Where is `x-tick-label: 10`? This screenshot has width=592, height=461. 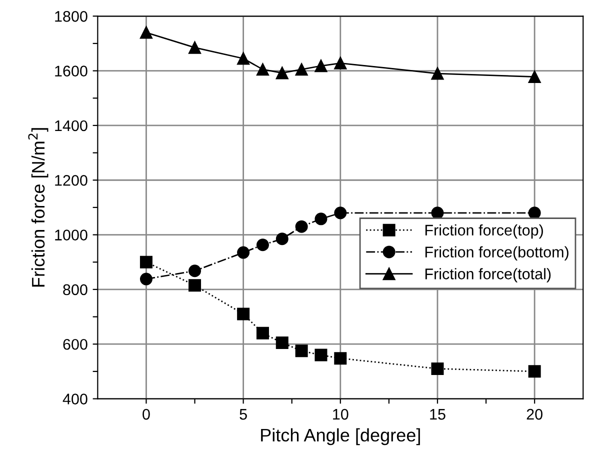 x-tick-label: 10 is located at coordinates (340, 414).